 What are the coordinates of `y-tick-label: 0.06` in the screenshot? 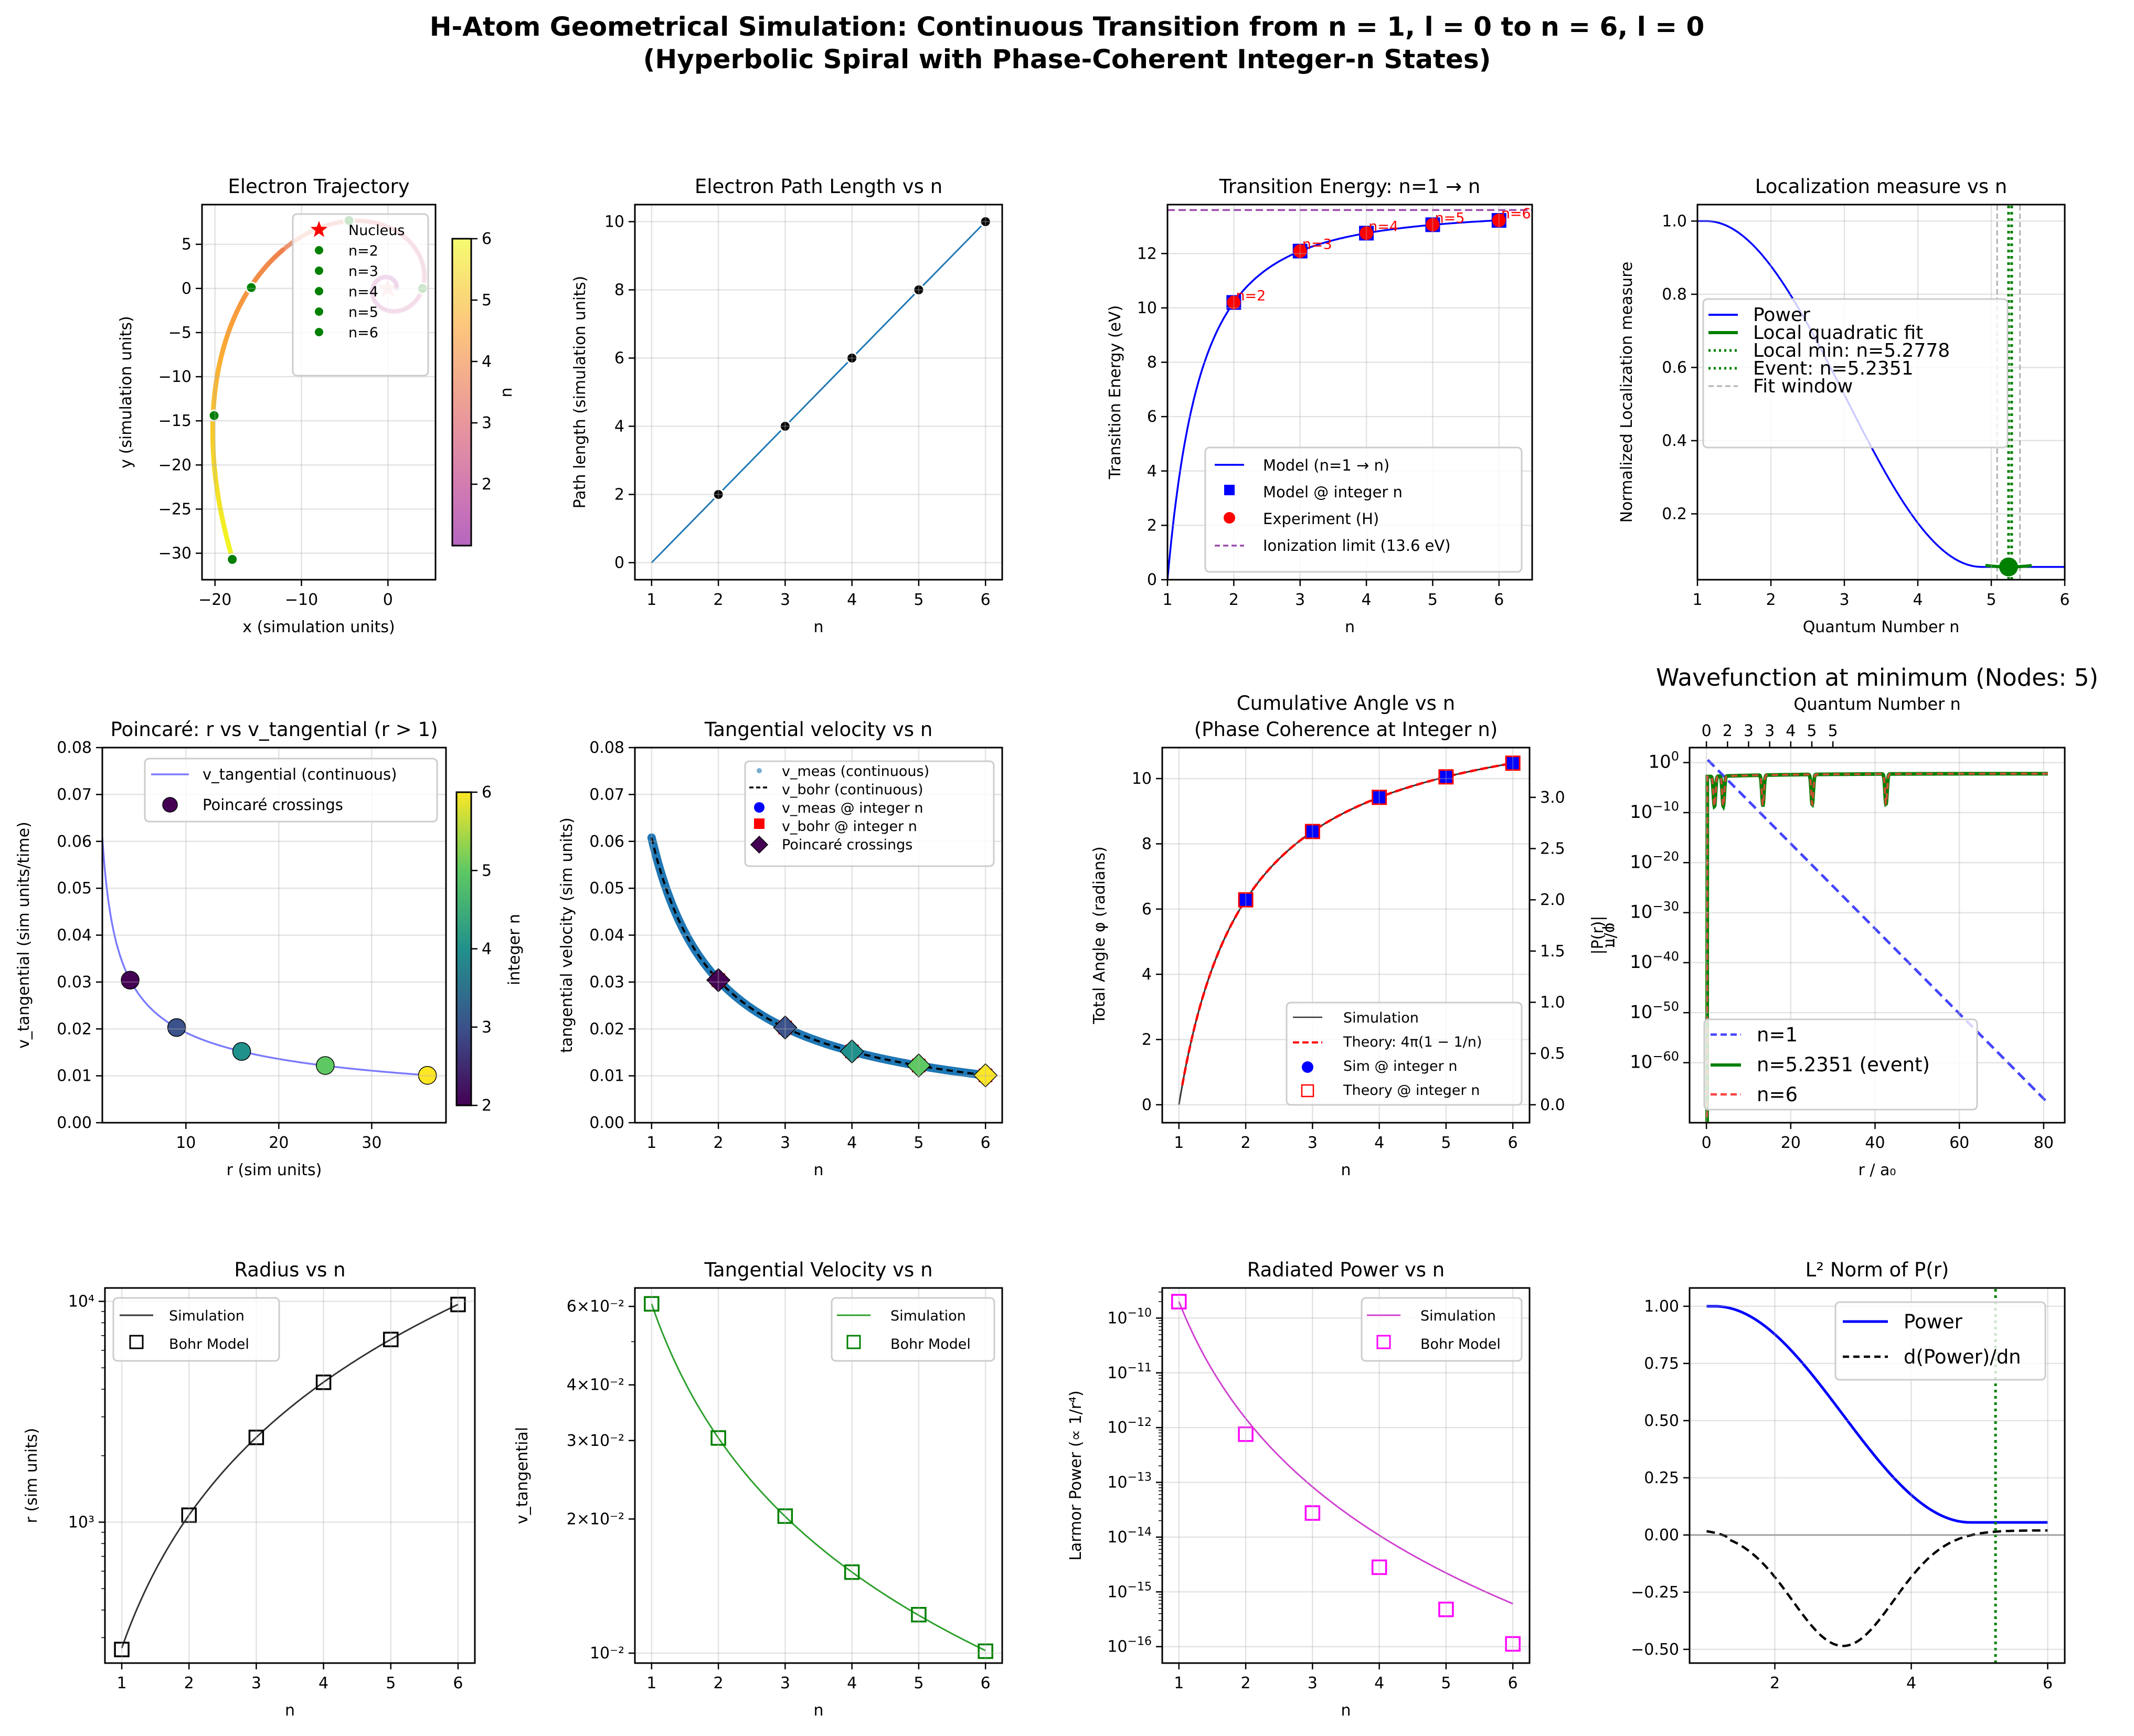 It's located at (74, 842).